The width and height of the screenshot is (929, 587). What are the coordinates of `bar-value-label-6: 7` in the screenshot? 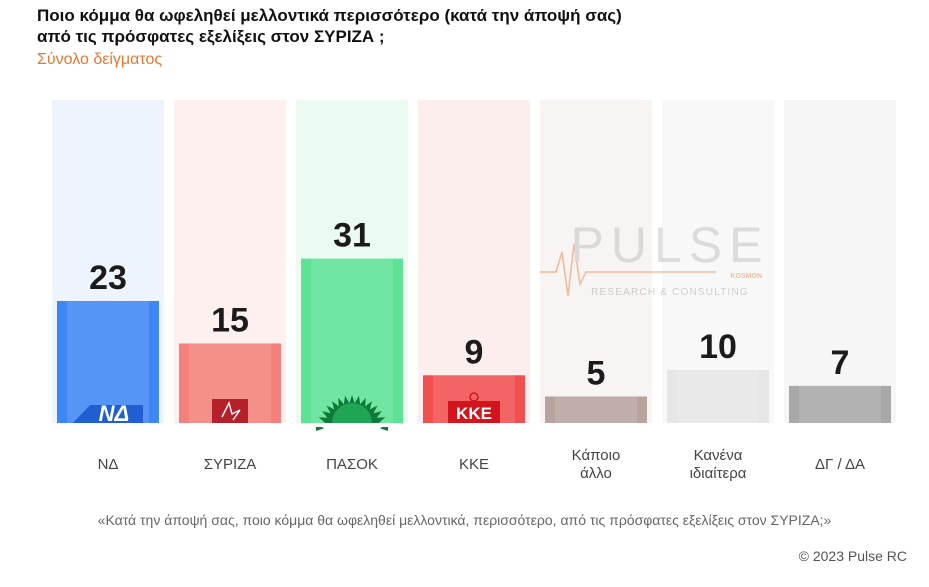 It's located at (840, 363).